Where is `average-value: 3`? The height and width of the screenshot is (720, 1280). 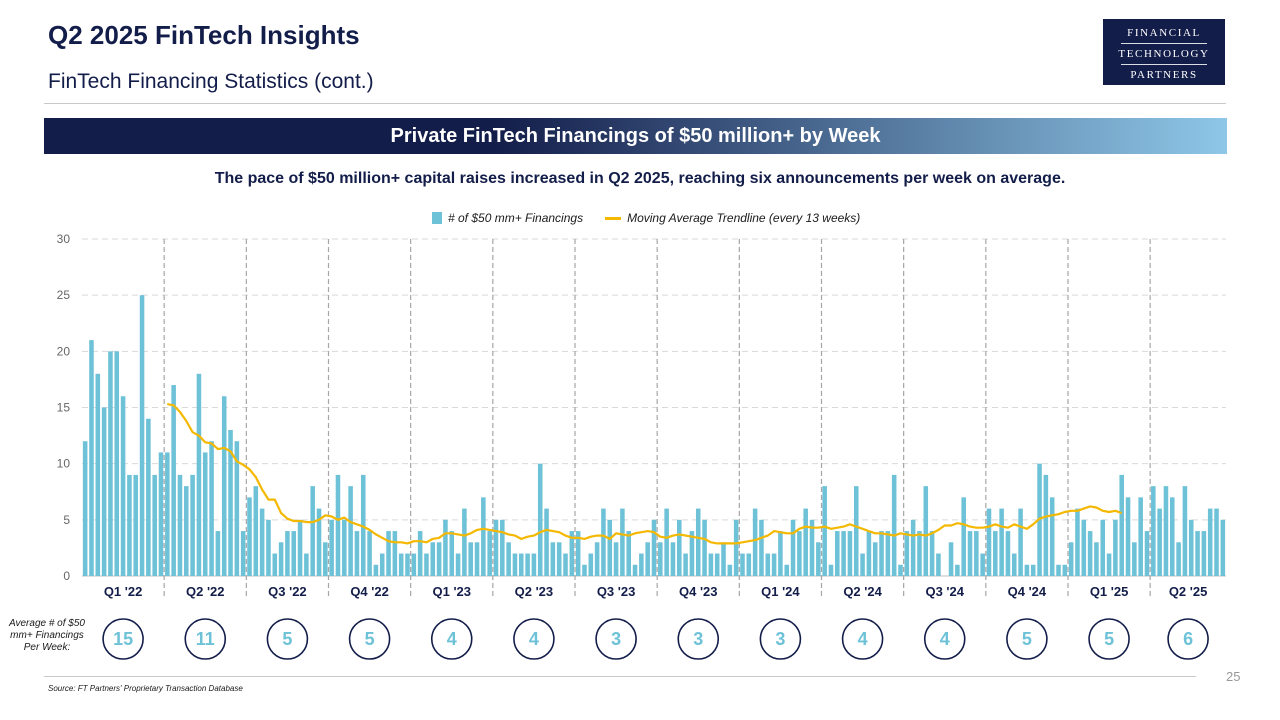 average-value: 3 is located at coordinates (616, 639).